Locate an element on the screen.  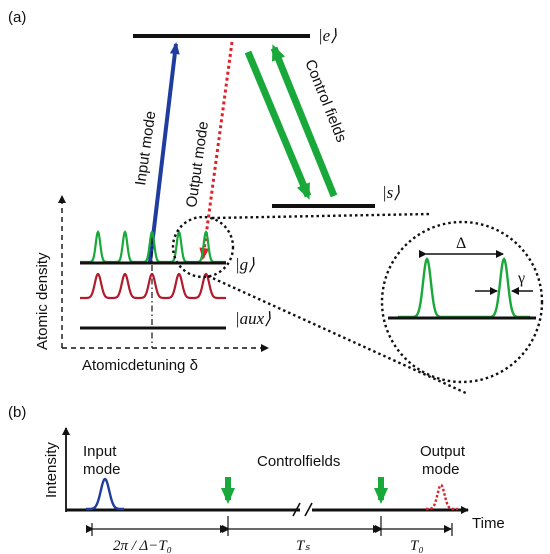
zoom-connector-top is located at coordinates (321, 216).